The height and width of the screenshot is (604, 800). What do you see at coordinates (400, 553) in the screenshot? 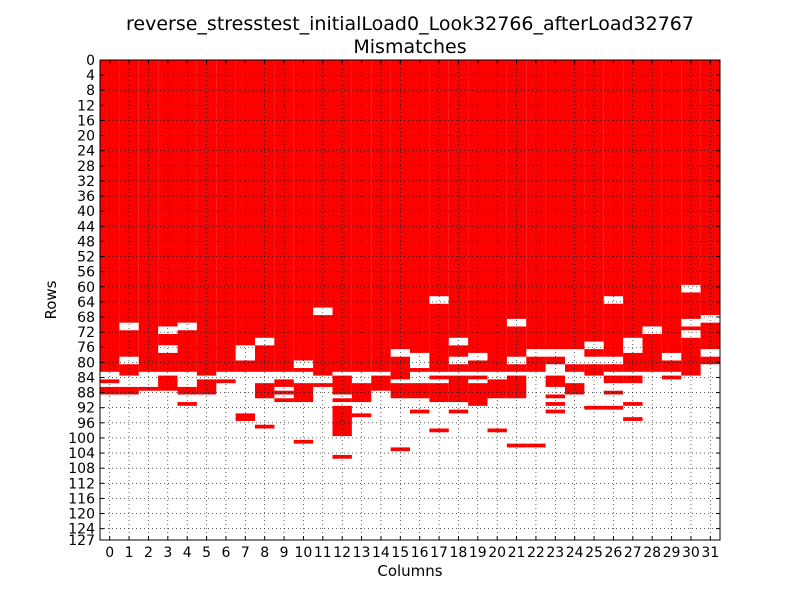
I see `x-tick-label: 15` at bounding box center [400, 553].